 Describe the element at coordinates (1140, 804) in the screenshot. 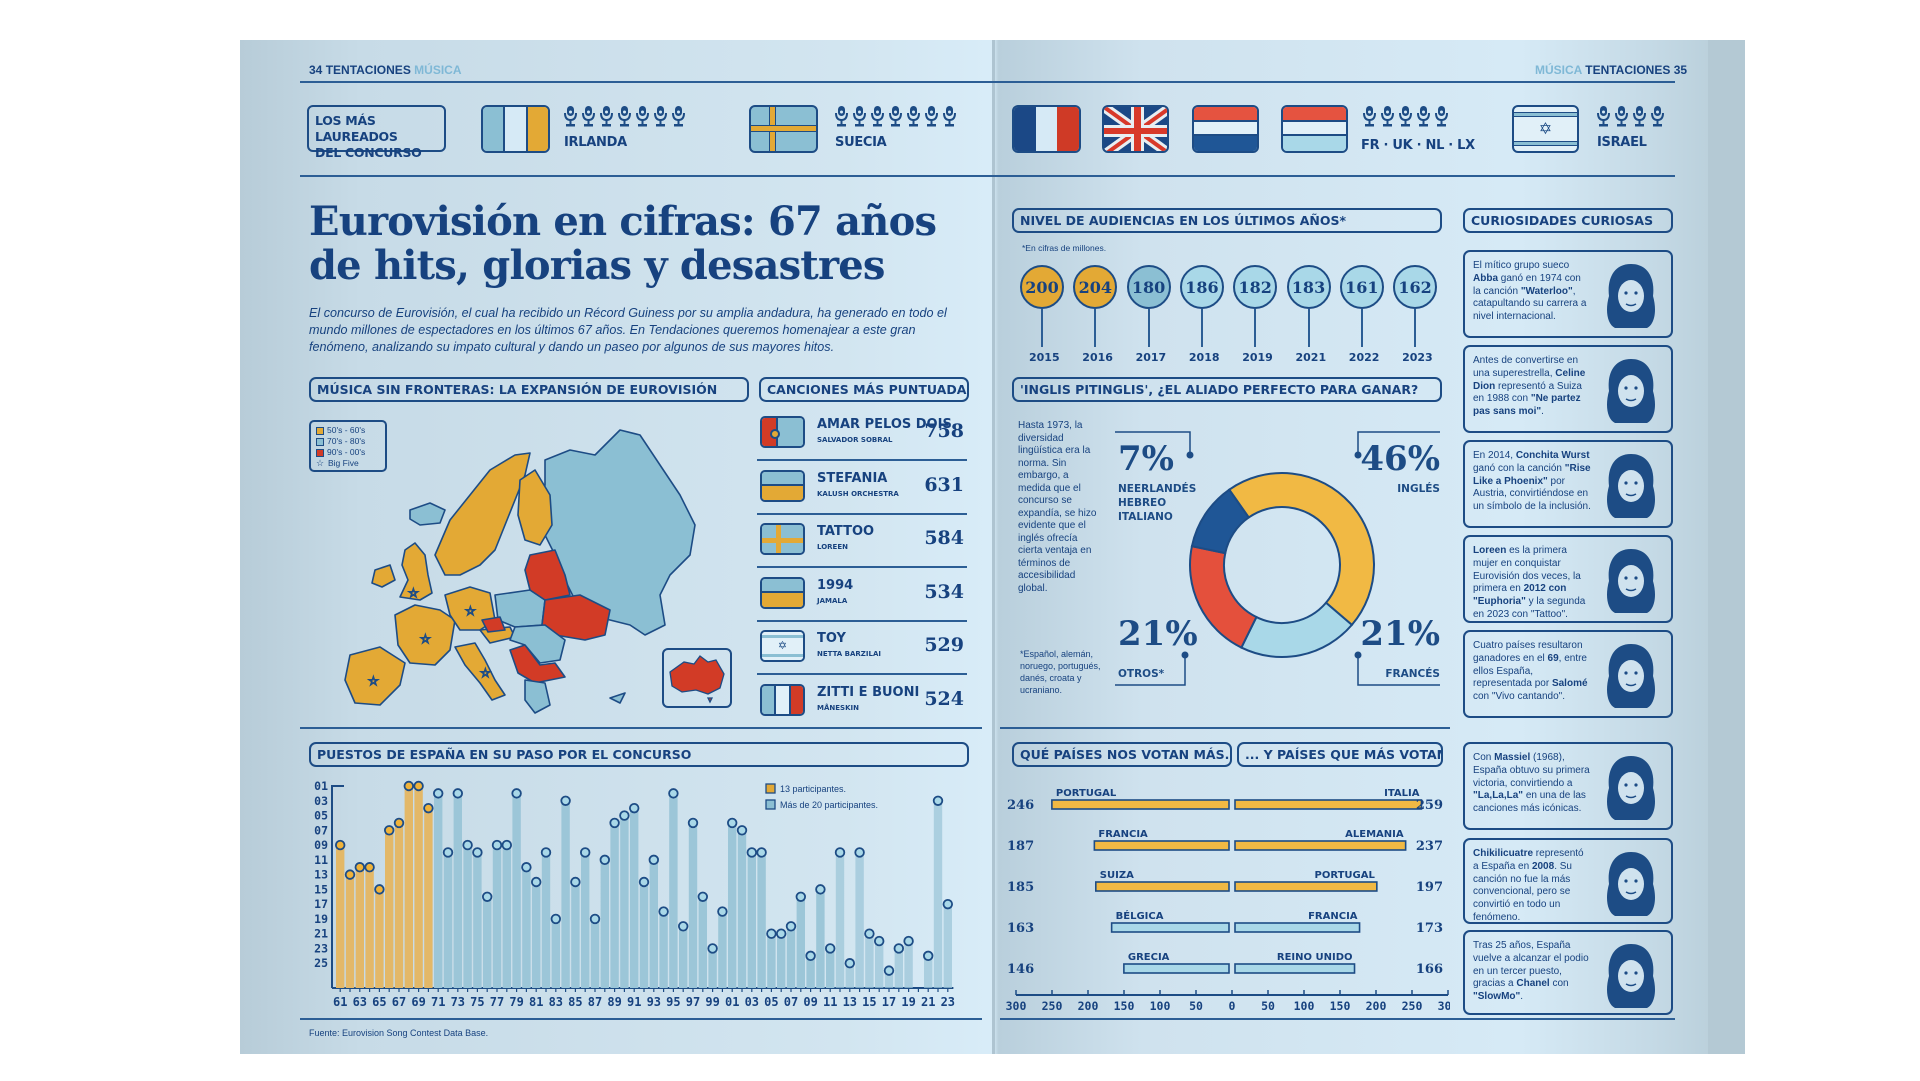

I see `votes-bar-left` at that location.